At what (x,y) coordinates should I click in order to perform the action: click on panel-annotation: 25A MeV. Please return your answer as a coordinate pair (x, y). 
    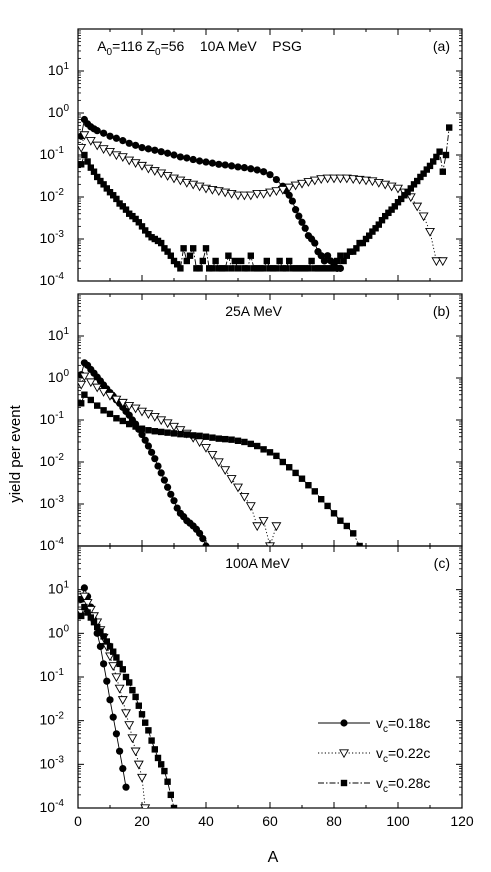
    Looking at the image, I should click on (253, 311).